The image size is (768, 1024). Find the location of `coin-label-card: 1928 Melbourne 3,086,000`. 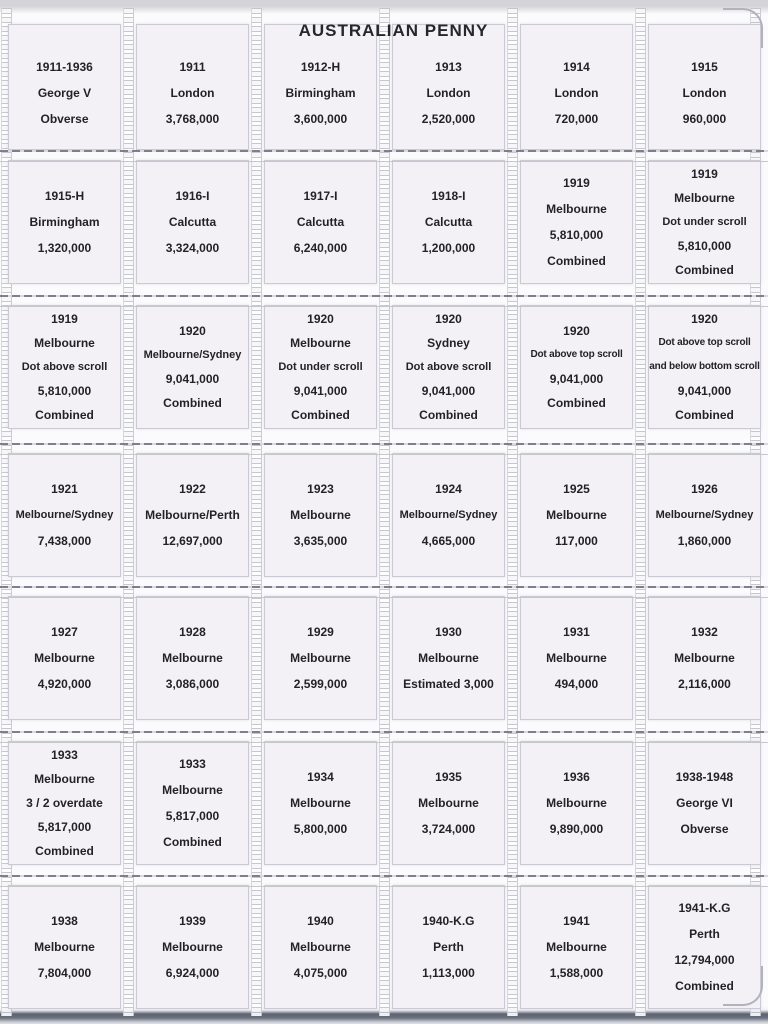

coin-label-card: 1928 Melbourne 3,086,000 is located at coordinates (192, 658).